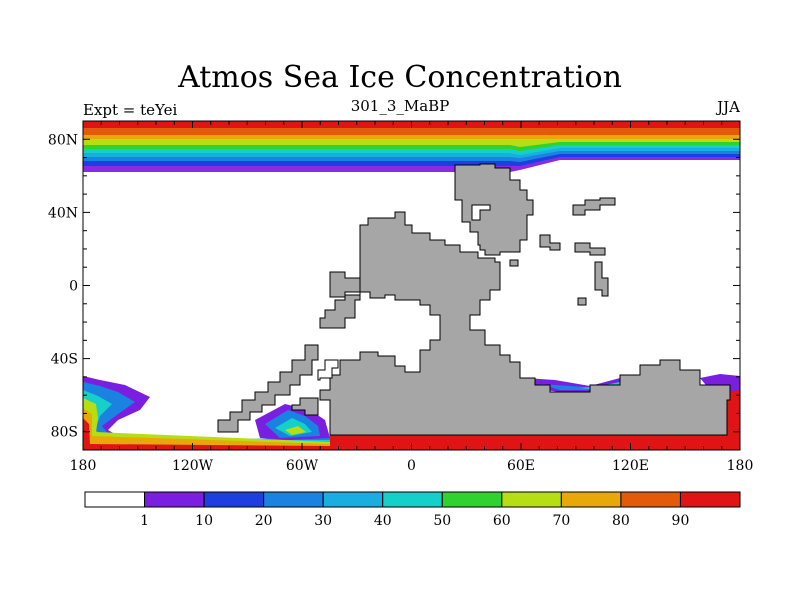 The image size is (800, 600). Describe the element at coordinates (414, 521) in the screenshot. I see `colorbar-labels: 1 10 20 30 40 50 60 70 80 90` at that location.